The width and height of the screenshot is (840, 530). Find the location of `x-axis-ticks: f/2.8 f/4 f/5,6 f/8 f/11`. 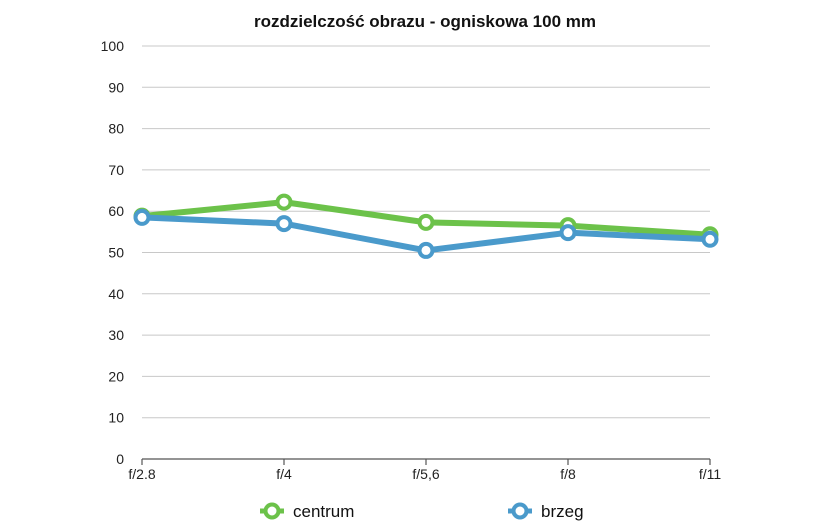

x-axis-ticks: f/2.8 f/4 f/5,6 f/8 f/11 is located at coordinates (424, 470).